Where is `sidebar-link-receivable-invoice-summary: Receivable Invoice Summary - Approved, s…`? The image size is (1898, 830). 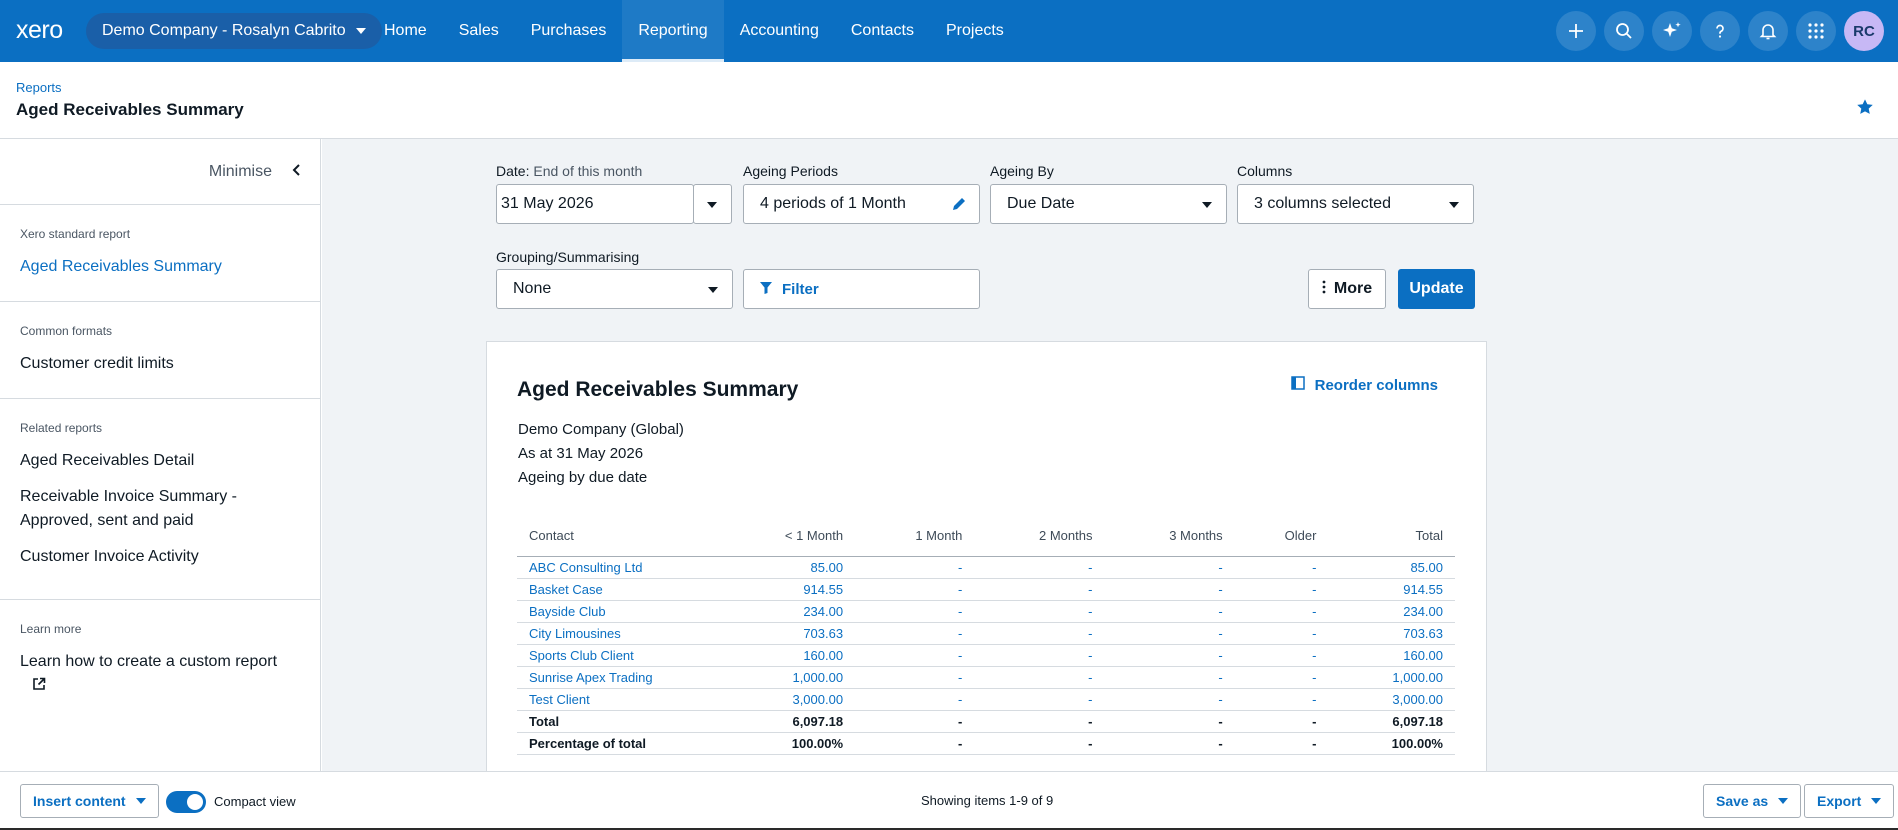
sidebar-link-receivable-invoice-summary: Receivable Invoice Summary - Approved, s… is located at coordinates (128, 508).